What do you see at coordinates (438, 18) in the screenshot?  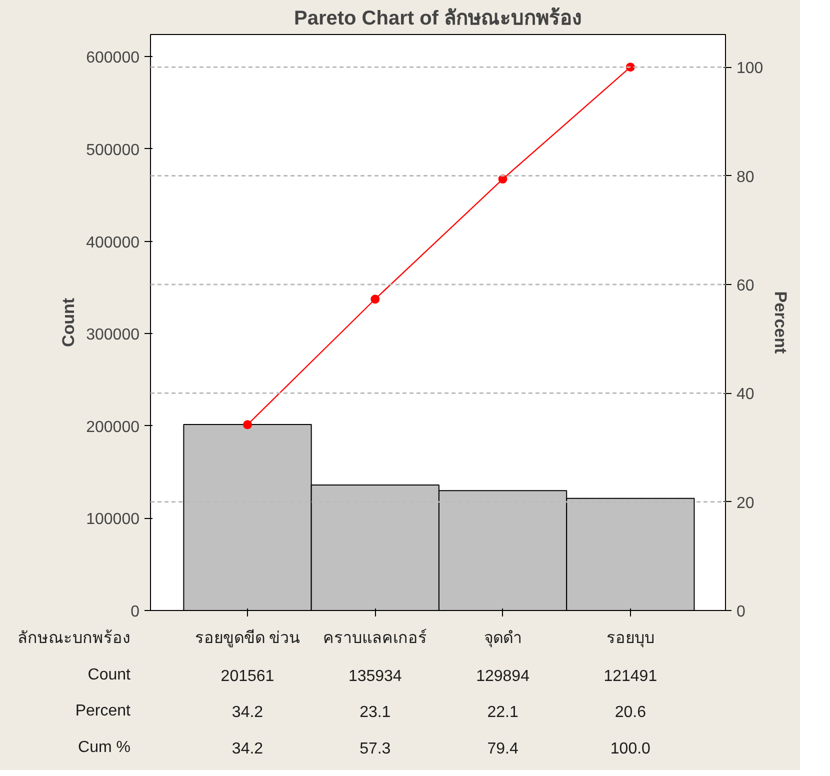 I see `chart-title: Pareto Chart of ลักษณะบกพร้อง` at bounding box center [438, 18].